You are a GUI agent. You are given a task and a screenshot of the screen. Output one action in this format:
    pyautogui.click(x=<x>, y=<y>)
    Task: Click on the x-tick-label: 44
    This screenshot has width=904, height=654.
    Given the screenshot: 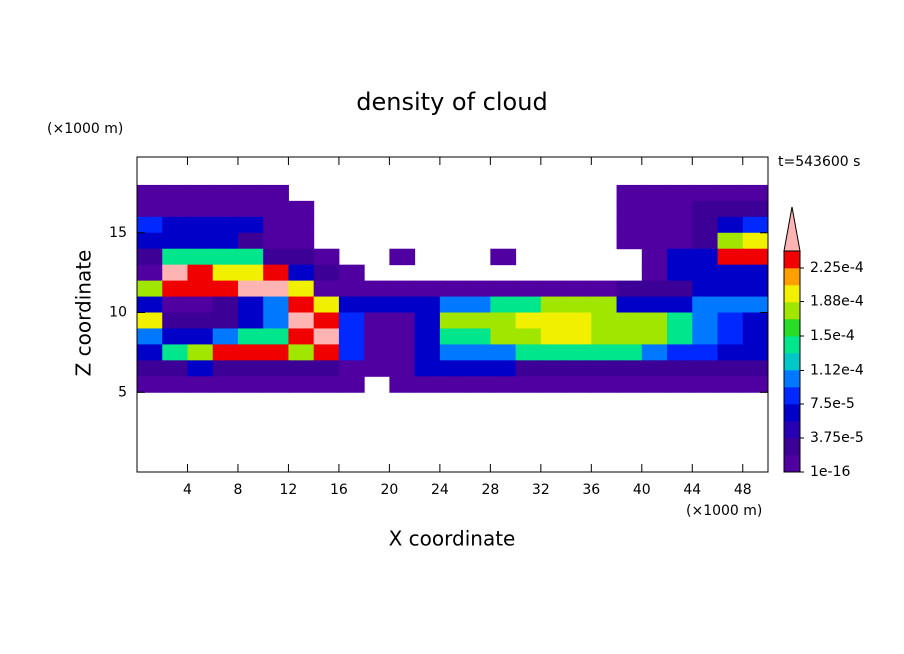 What is the action you would take?
    pyautogui.click(x=692, y=490)
    